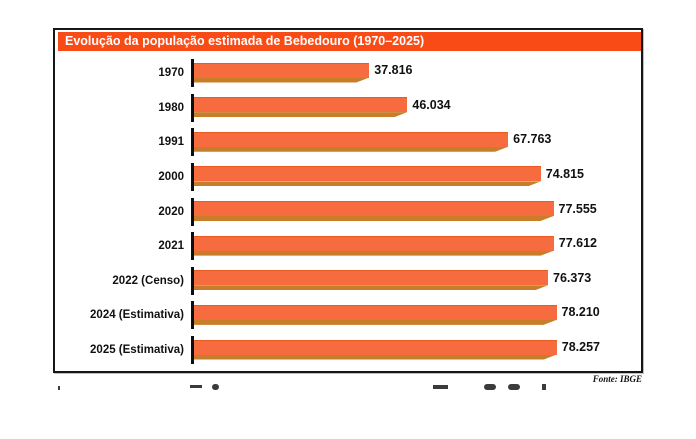 Image resolution: width=696 pixels, height=439 pixels. What do you see at coordinates (171, 176) in the screenshot?
I see `category-label: 2000` at bounding box center [171, 176].